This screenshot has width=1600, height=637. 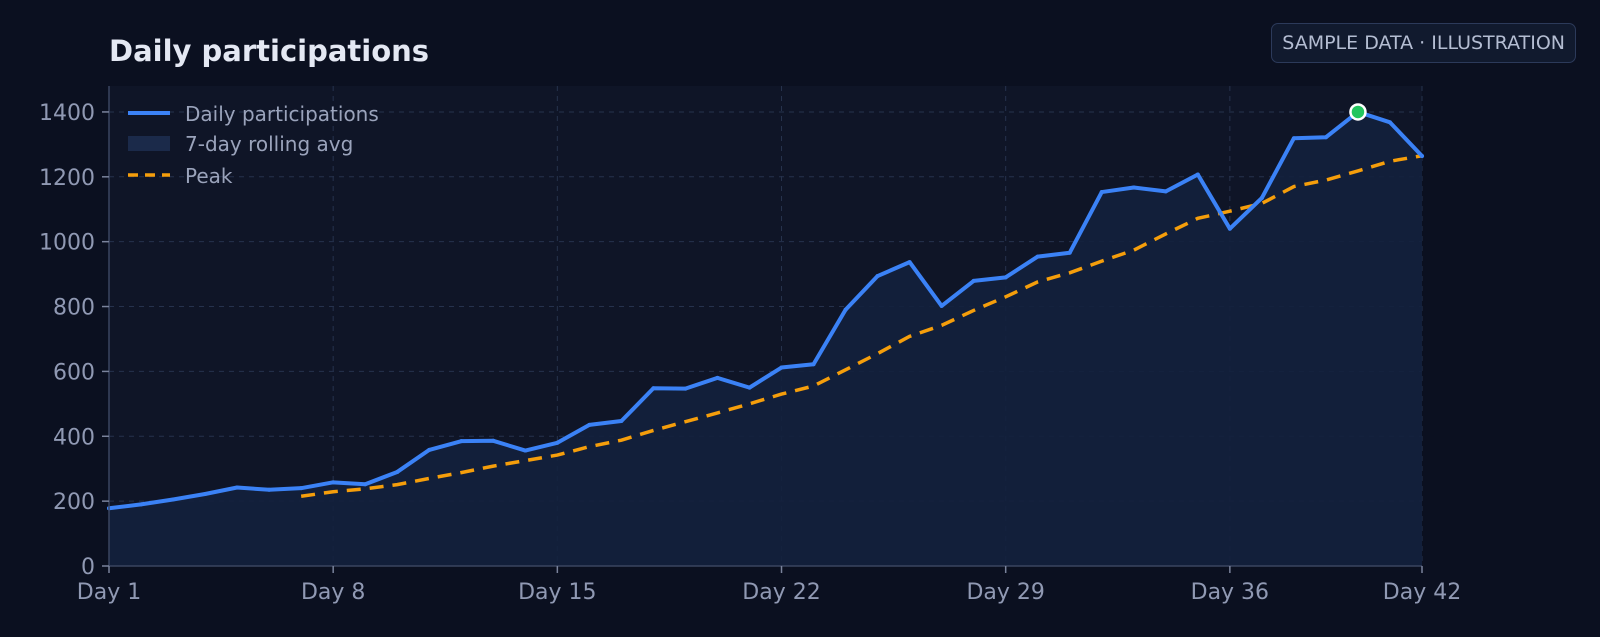 What do you see at coordinates (74, 308) in the screenshot?
I see `y-tick-label: 800` at bounding box center [74, 308].